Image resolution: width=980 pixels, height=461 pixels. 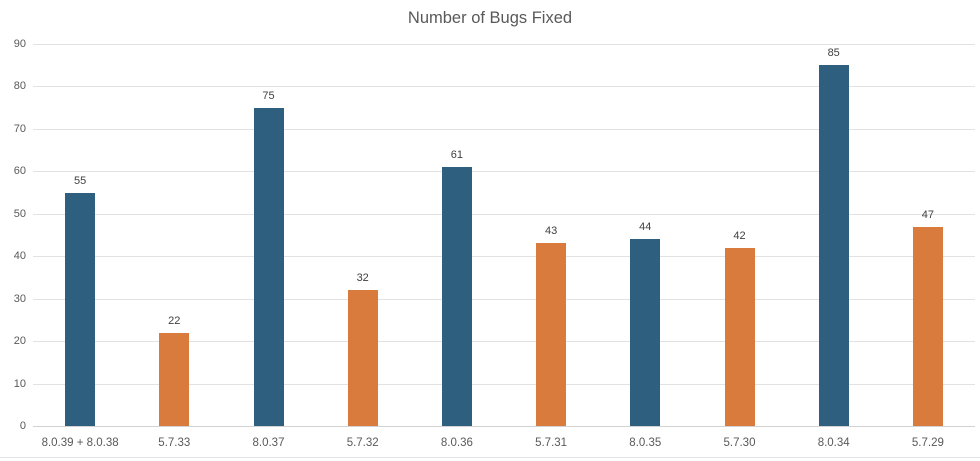 What do you see at coordinates (19, 86) in the screenshot?
I see `y-axis-tick-label: 80` at bounding box center [19, 86].